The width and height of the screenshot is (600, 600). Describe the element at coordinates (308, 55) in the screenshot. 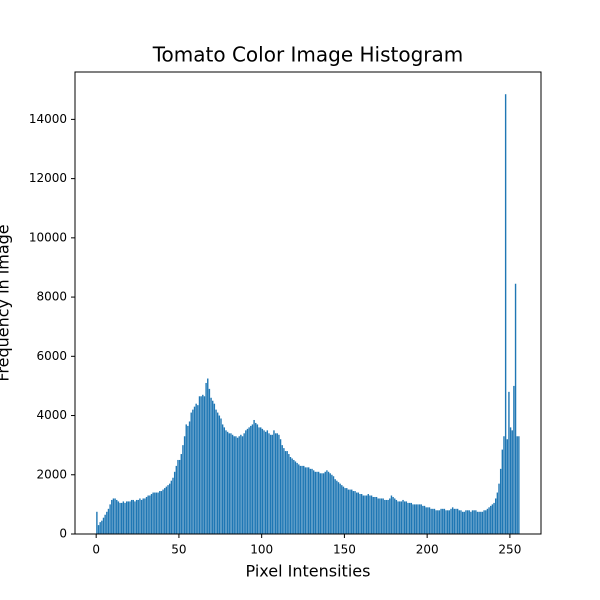

I see `chart-title: Tomato Color Image Histogram` at that location.